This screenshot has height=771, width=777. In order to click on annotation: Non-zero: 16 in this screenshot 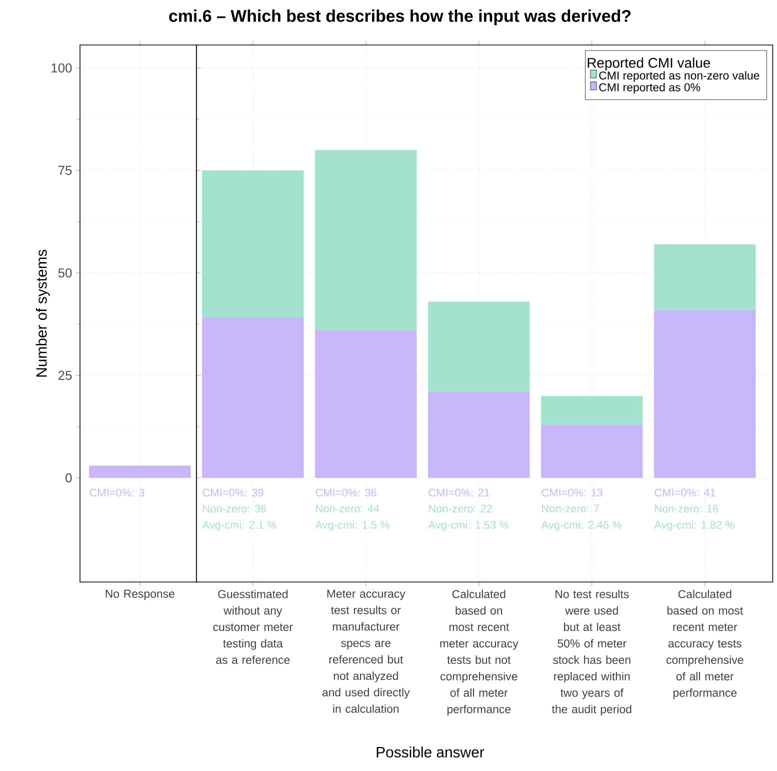, I will do `click(686, 508)`.